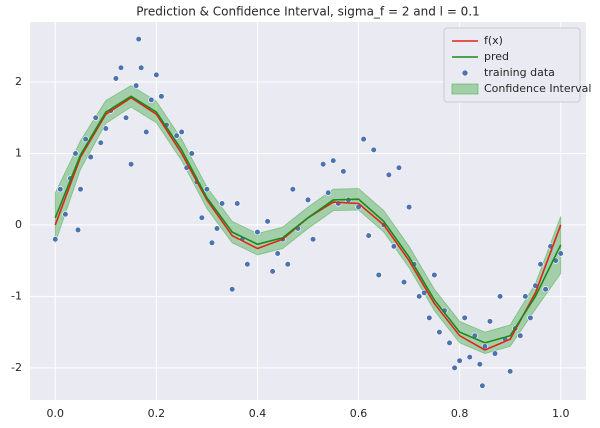 This screenshot has width=600, height=428. Describe the element at coordinates (359, 413) in the screenshot. I see `x-tick-label: 0.6` at that location.